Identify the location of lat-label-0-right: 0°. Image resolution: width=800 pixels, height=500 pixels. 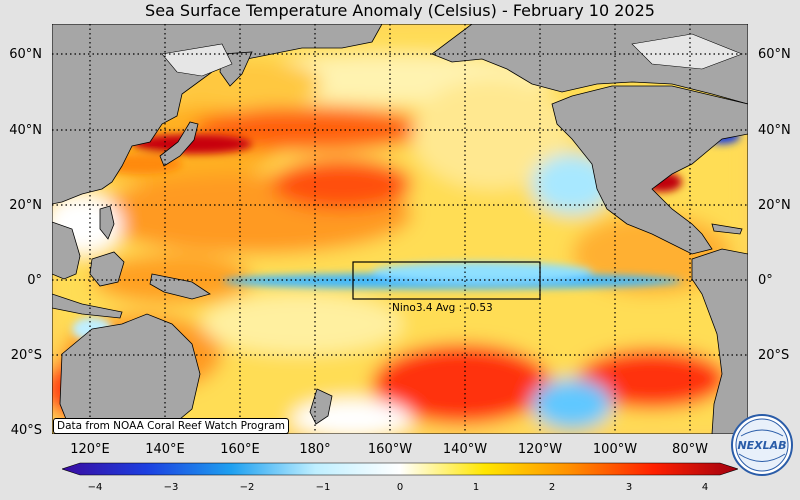
(765, 280).